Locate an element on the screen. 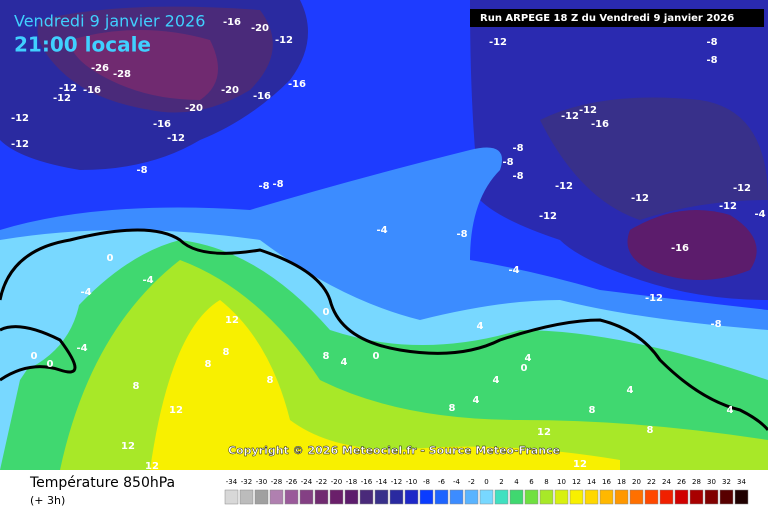  scale-tick-label: 24 is located at coordinates (666, 482).